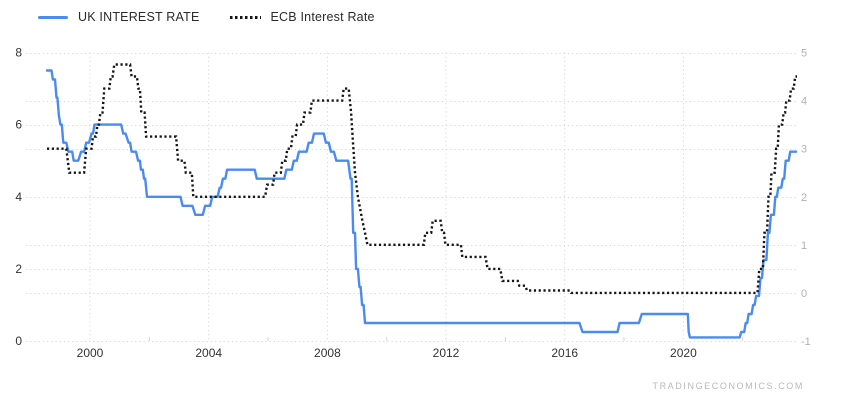 The image size is (850, 400). I want to click on y-axis-left-tick-label: 8, so click(18, 53).